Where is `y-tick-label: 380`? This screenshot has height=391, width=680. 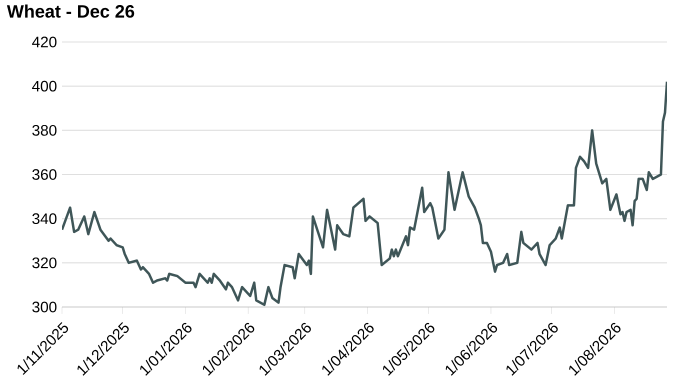 y-tick-label: 380 is located at coordinates (44, 130).